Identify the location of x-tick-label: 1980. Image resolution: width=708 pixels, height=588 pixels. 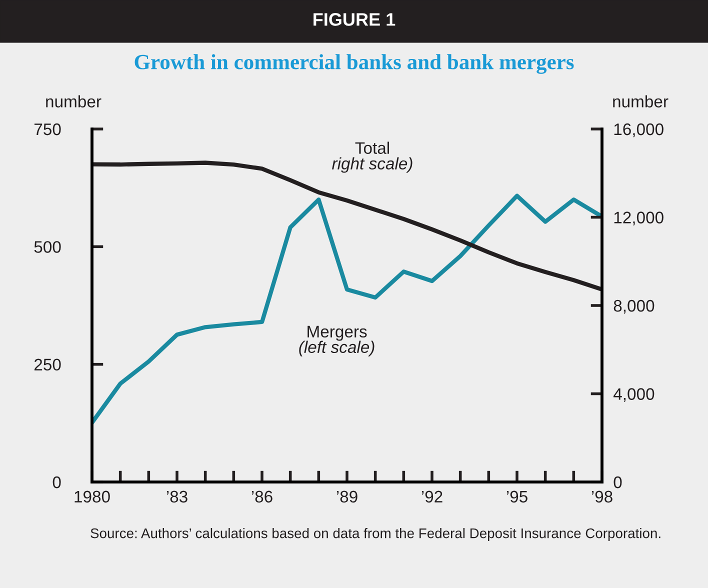
(92, 496).